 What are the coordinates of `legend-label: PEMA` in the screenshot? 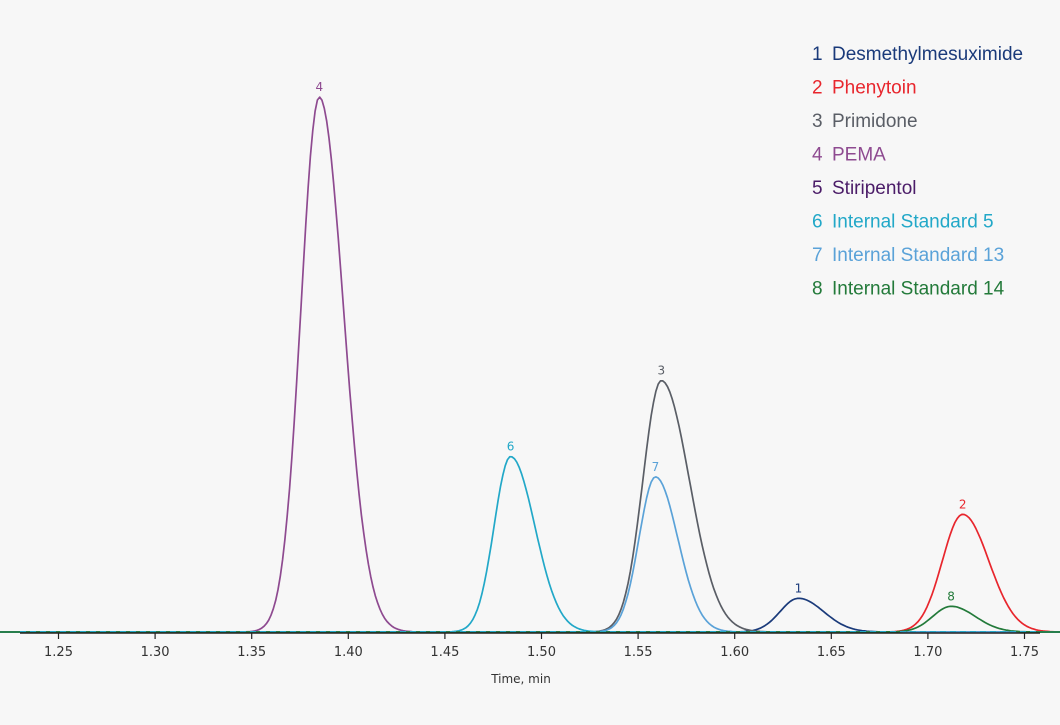 It's located at (859, 155).